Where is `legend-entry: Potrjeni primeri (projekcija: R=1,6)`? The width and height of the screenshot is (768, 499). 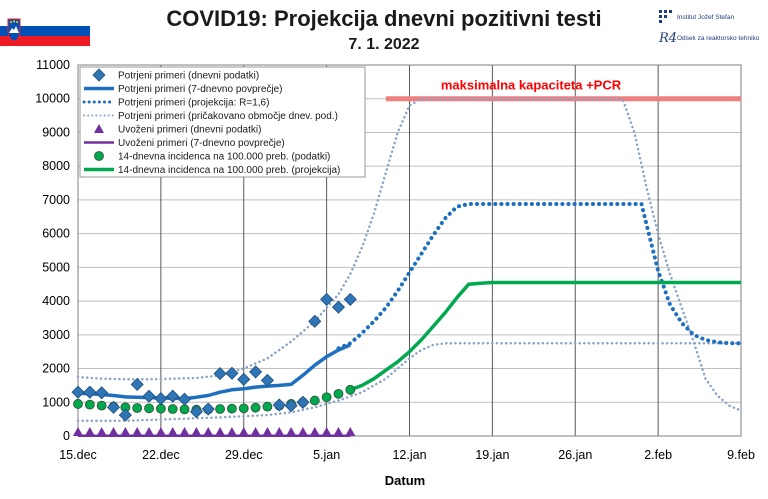
legend-entry: Potrjeni primeri (projekcija: R=1,6) is located at coordinates (175, 103).